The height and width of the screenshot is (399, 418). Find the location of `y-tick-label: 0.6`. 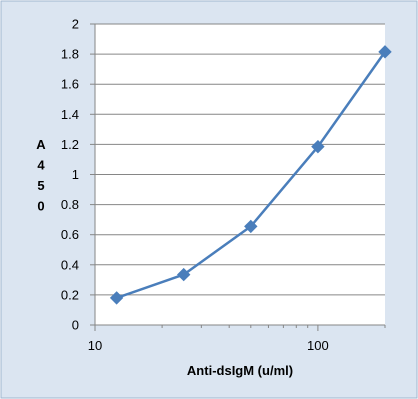

y-tick-label: 0.6 is located at coordinates (70, 234).